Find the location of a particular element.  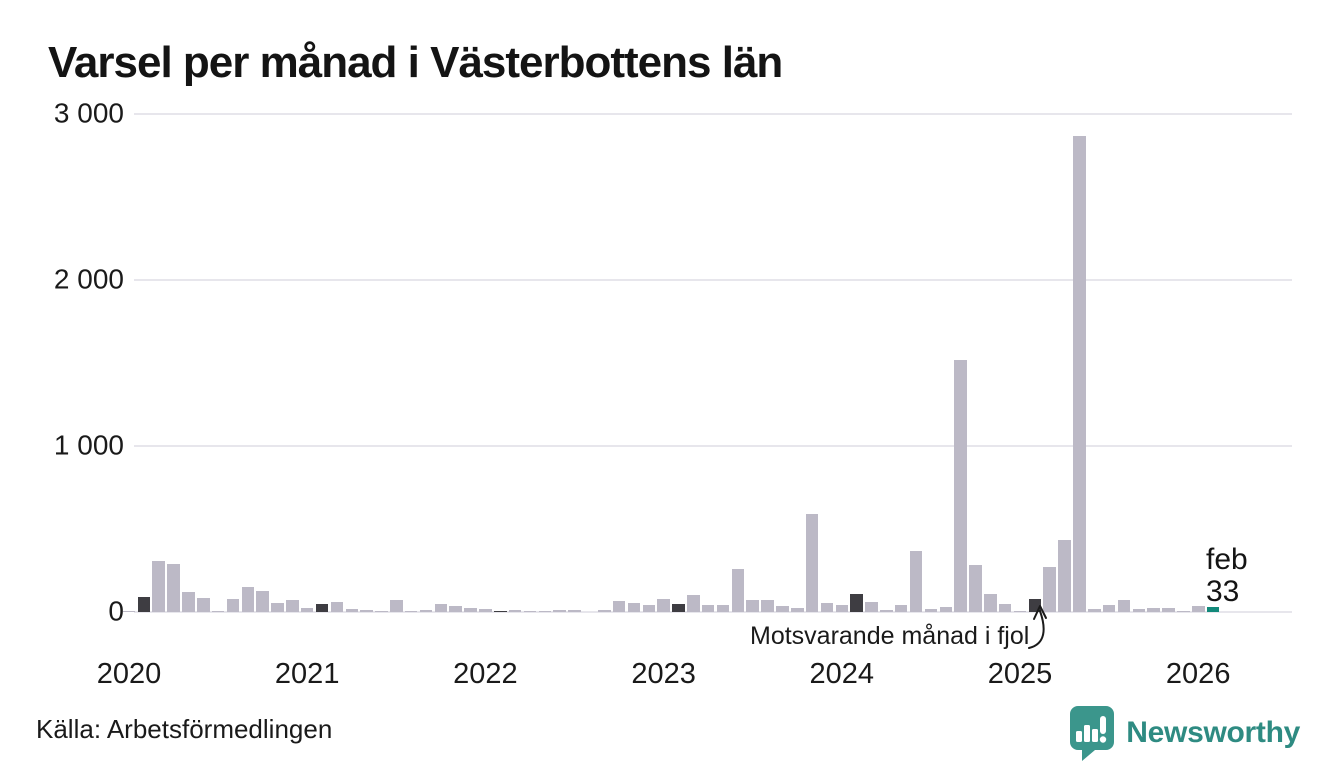

y-tick-label: 1 000 is located at coordinates (88, 445).